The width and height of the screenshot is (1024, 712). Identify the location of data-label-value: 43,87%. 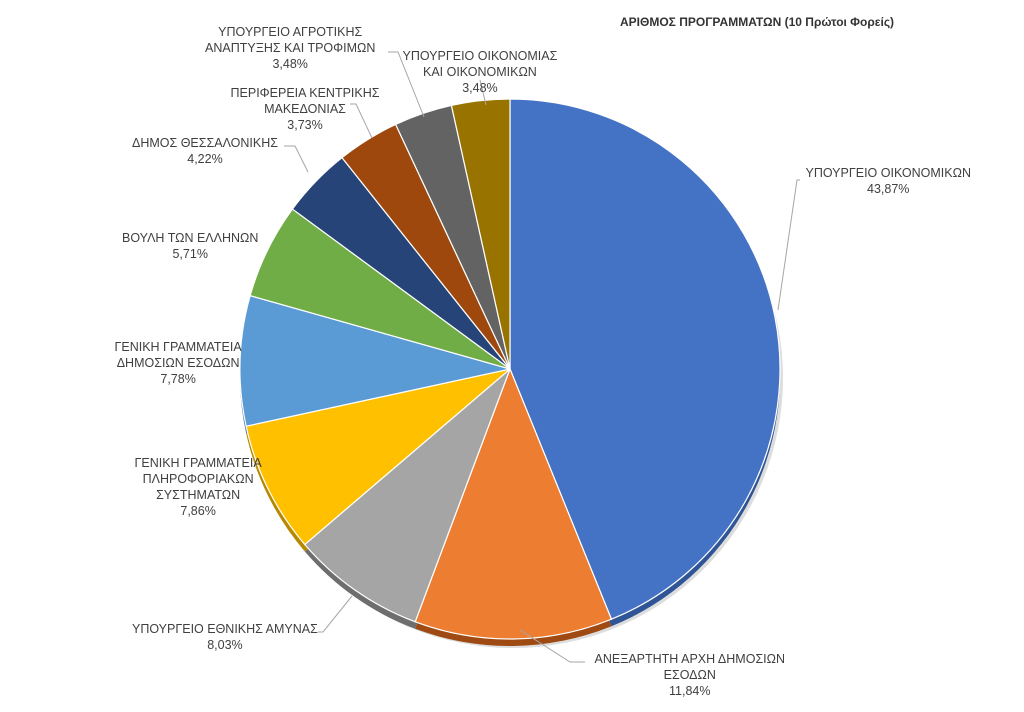
(888, 189).